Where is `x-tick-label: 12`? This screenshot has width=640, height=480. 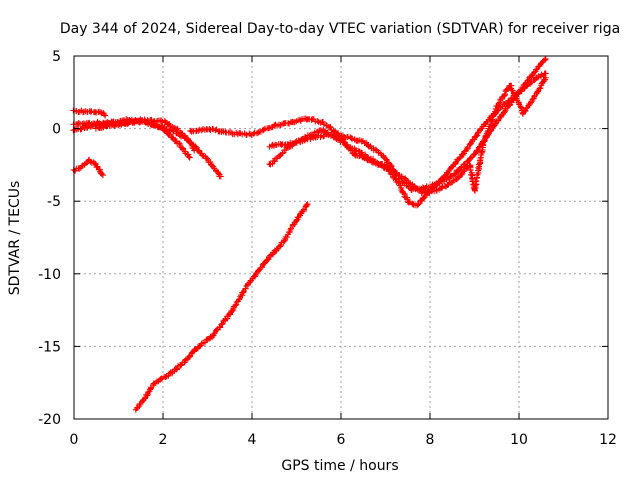
x-tick-label: 12 is located at coordinates (608, 440).